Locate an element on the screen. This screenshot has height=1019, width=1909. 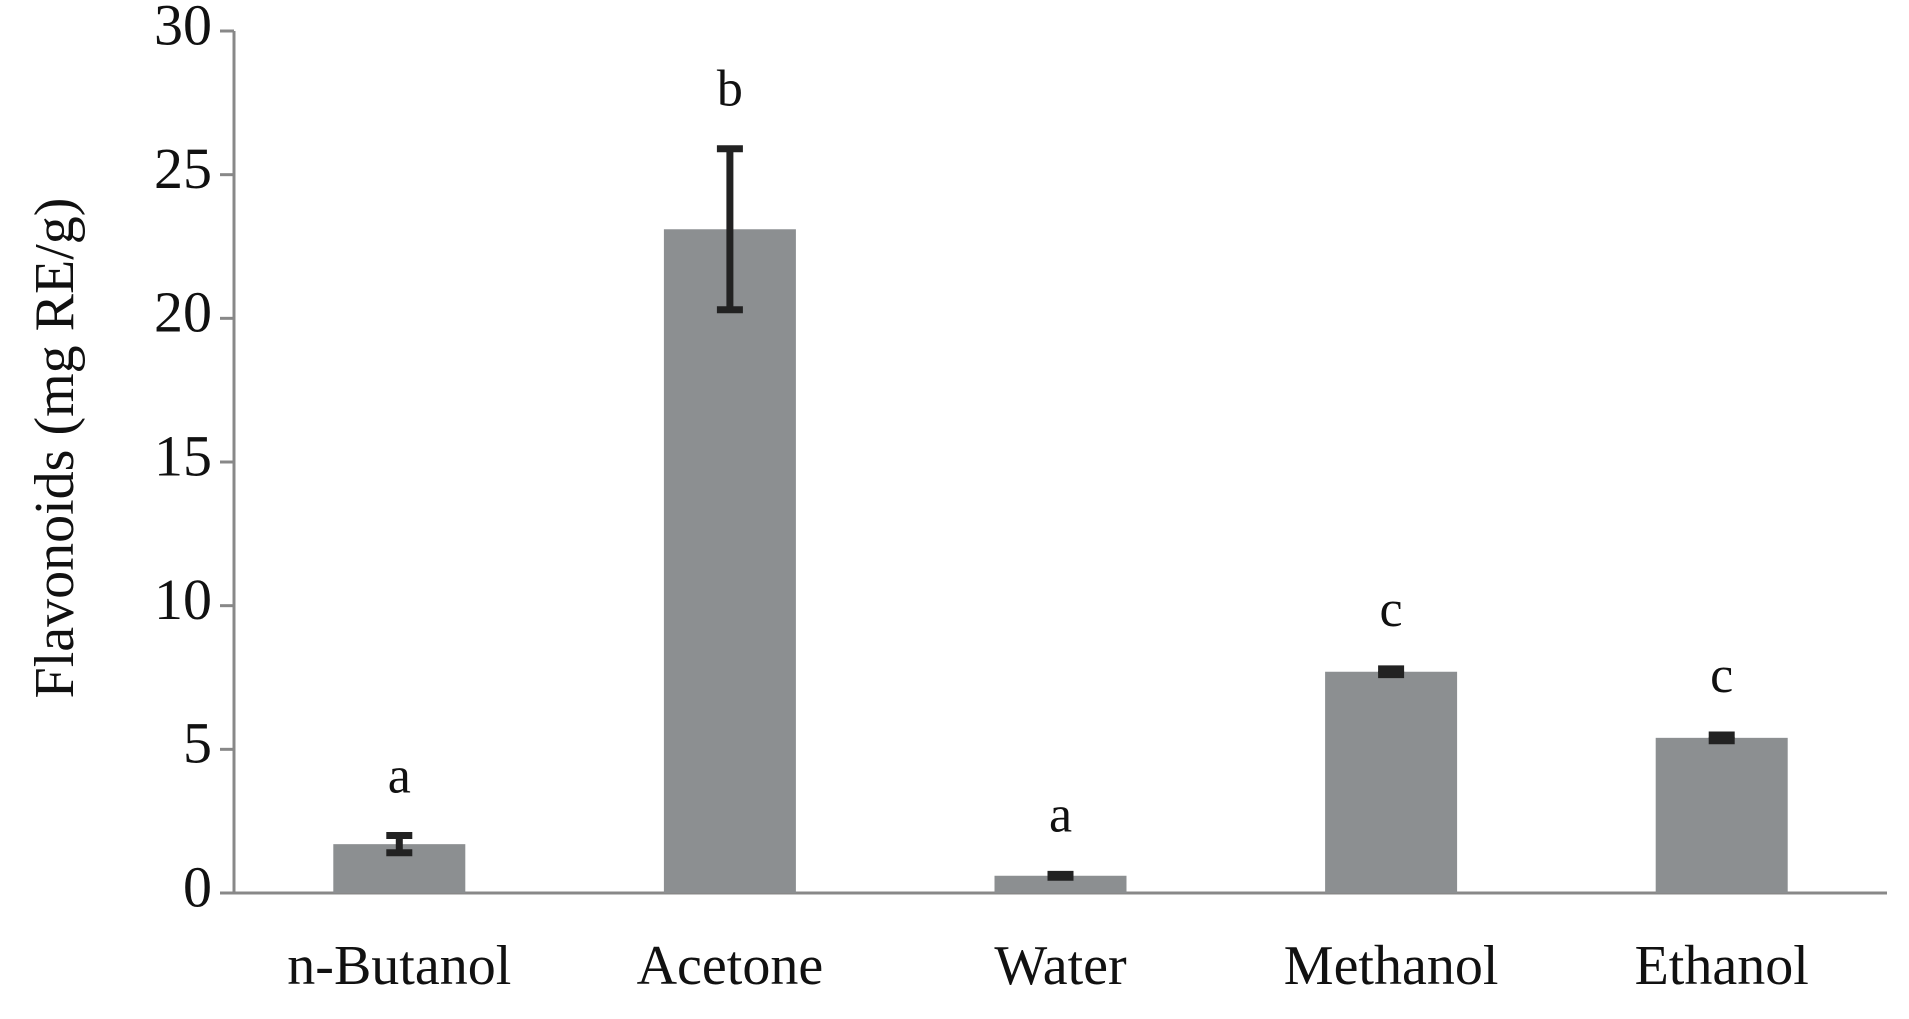
annotation: b is located at coordinates (730, 89).